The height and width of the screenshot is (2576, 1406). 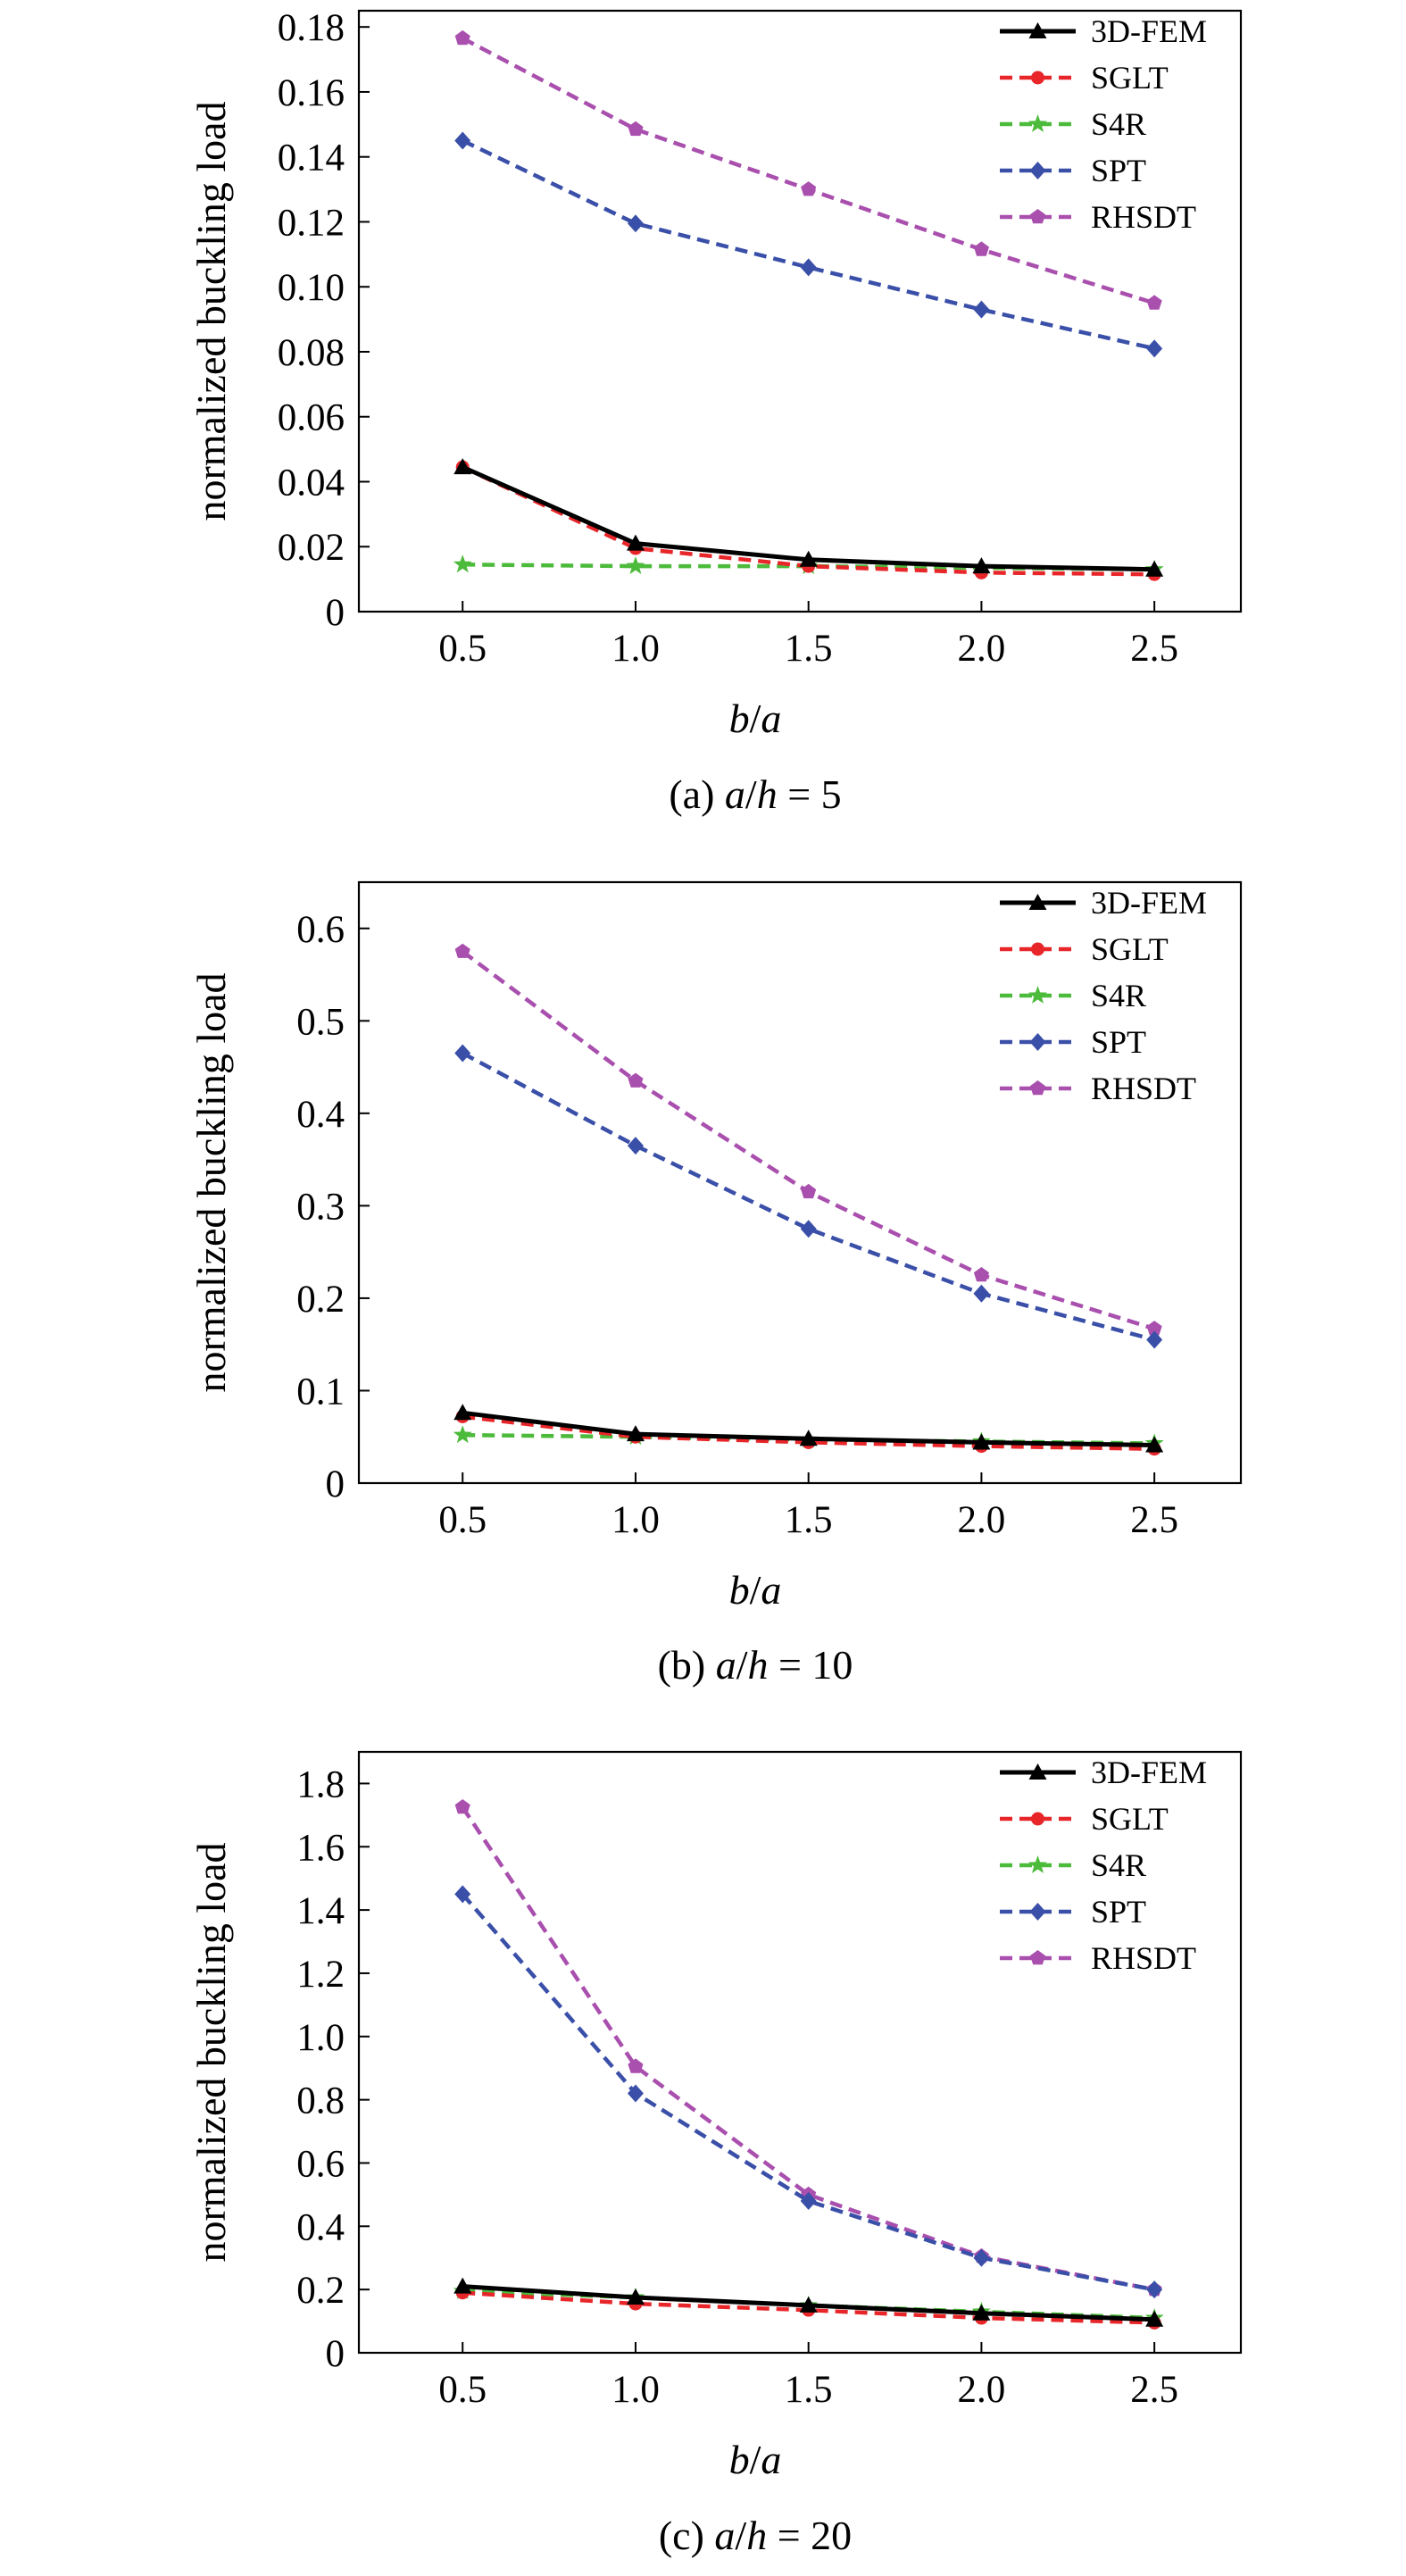 I want to click on panel-caption: (c) a/h = 20, so click(x=755, y=2535).